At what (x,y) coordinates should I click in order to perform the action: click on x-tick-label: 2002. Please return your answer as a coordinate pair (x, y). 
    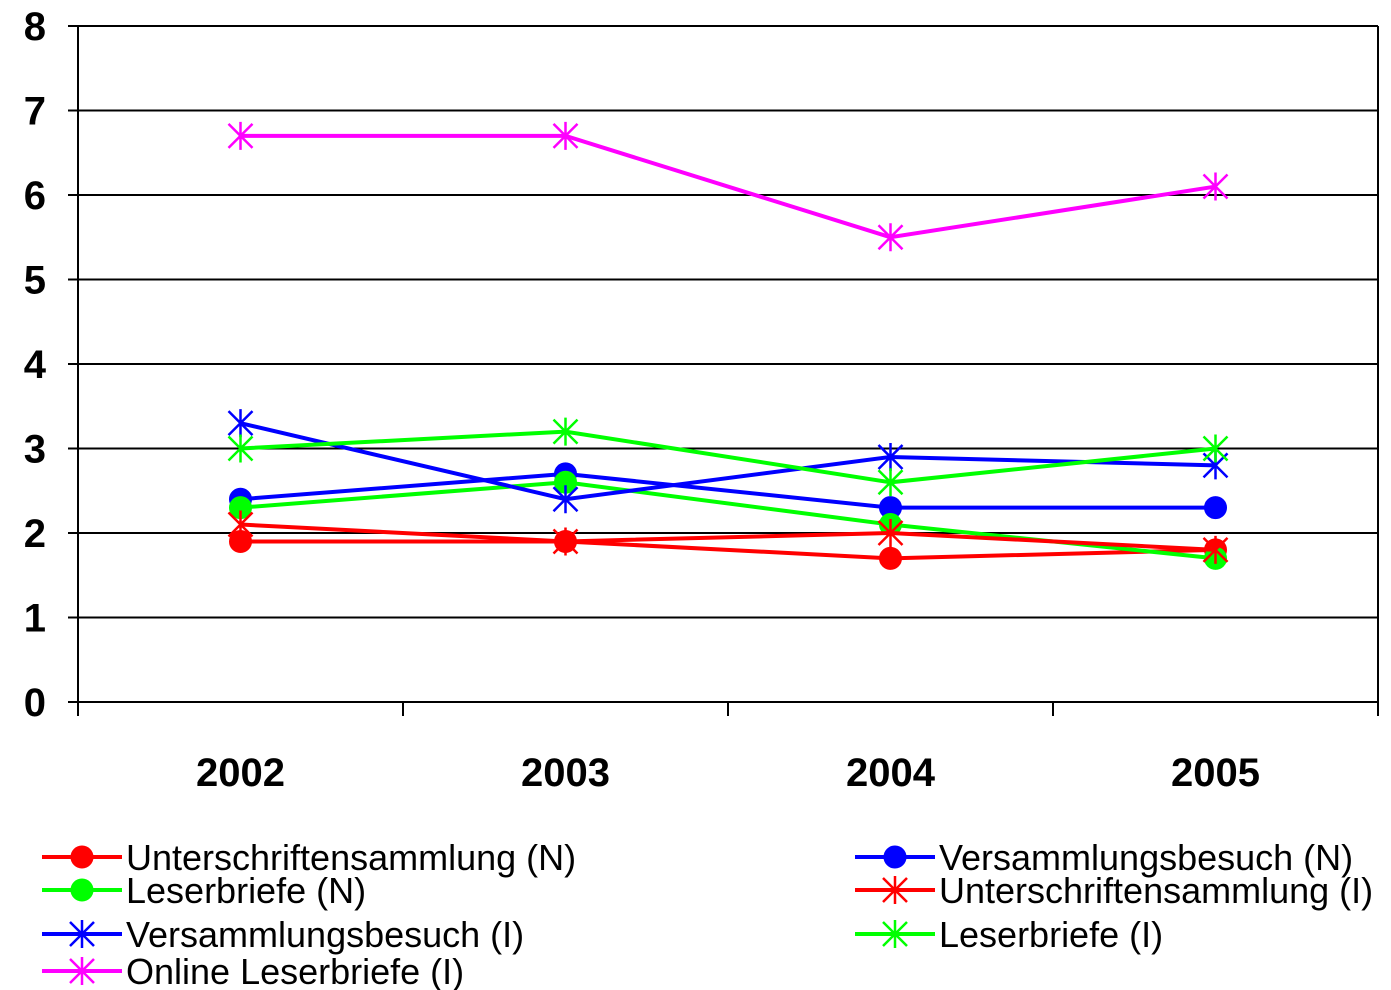
    Looking at the image, I should click on (240, 773).